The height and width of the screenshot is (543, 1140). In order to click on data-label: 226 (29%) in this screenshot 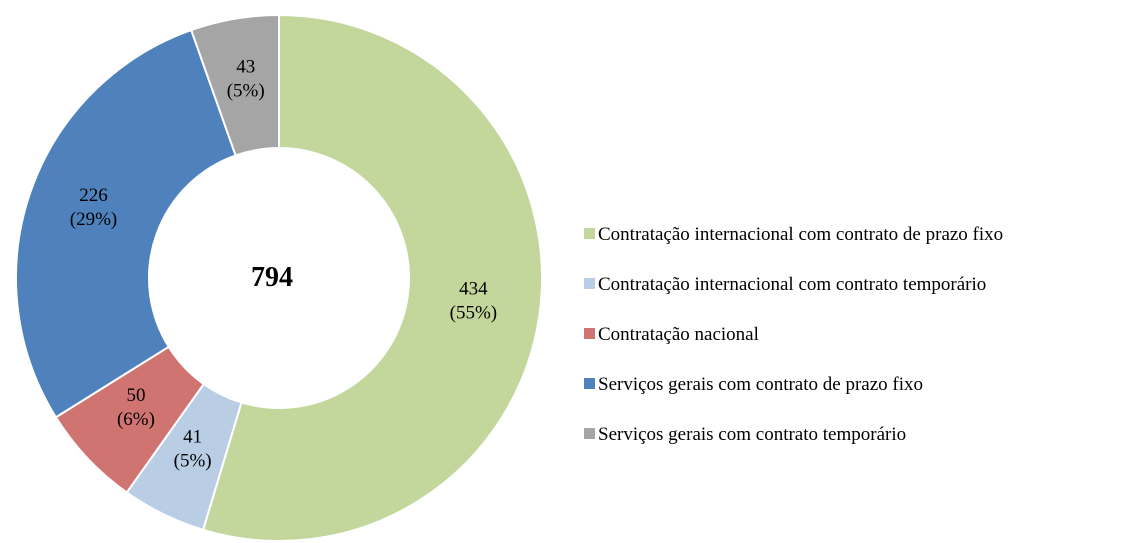, I will do `click(93, 207)`.